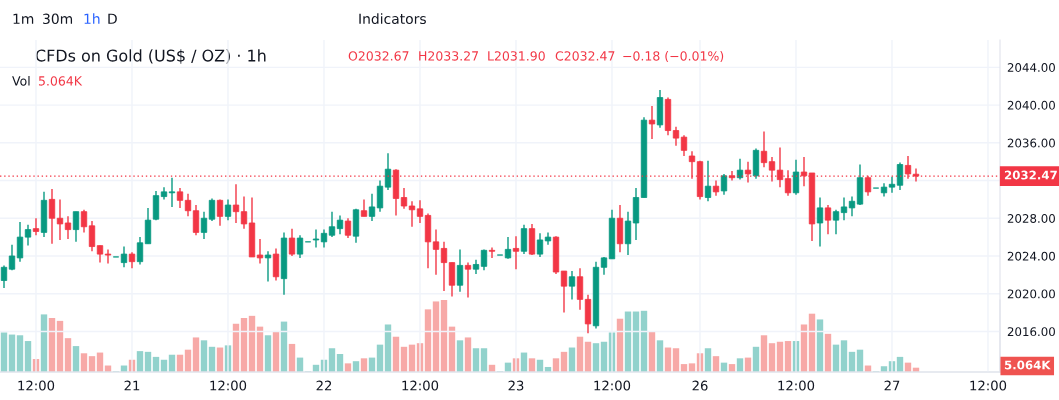 Image resolution: width=1059 pixels, height=400 pixels. Describe the element at coordinates (324, 385) in the screenshot. I see `x-tick-label: 22` at that location.